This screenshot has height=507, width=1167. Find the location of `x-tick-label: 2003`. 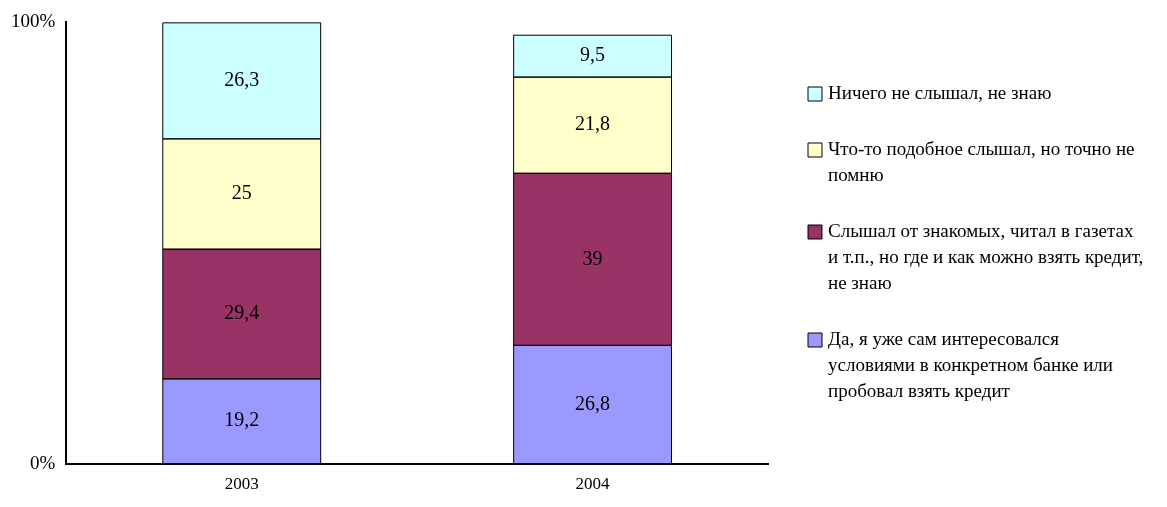

x-tick-label: 2003 is located at coordinates (241, 484).